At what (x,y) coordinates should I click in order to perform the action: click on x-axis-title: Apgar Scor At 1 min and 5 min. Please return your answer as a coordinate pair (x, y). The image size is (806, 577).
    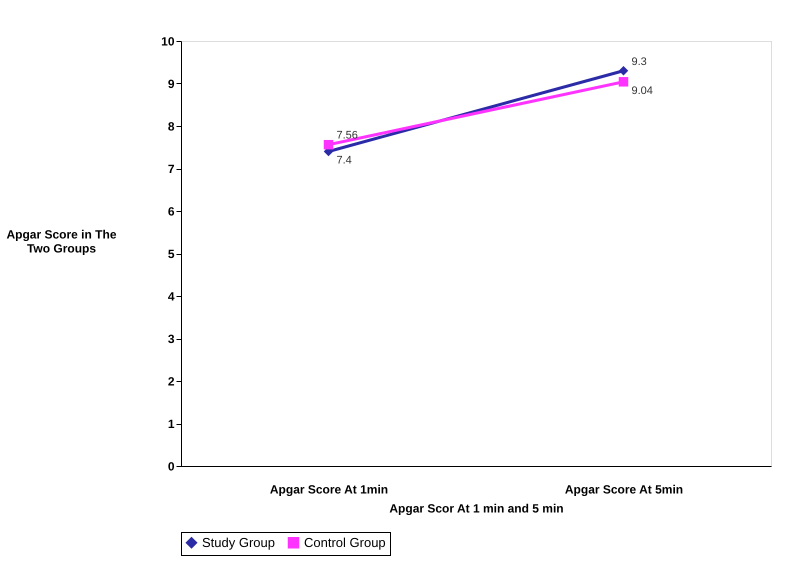
    Looking at the image, I should click on (476, 509).